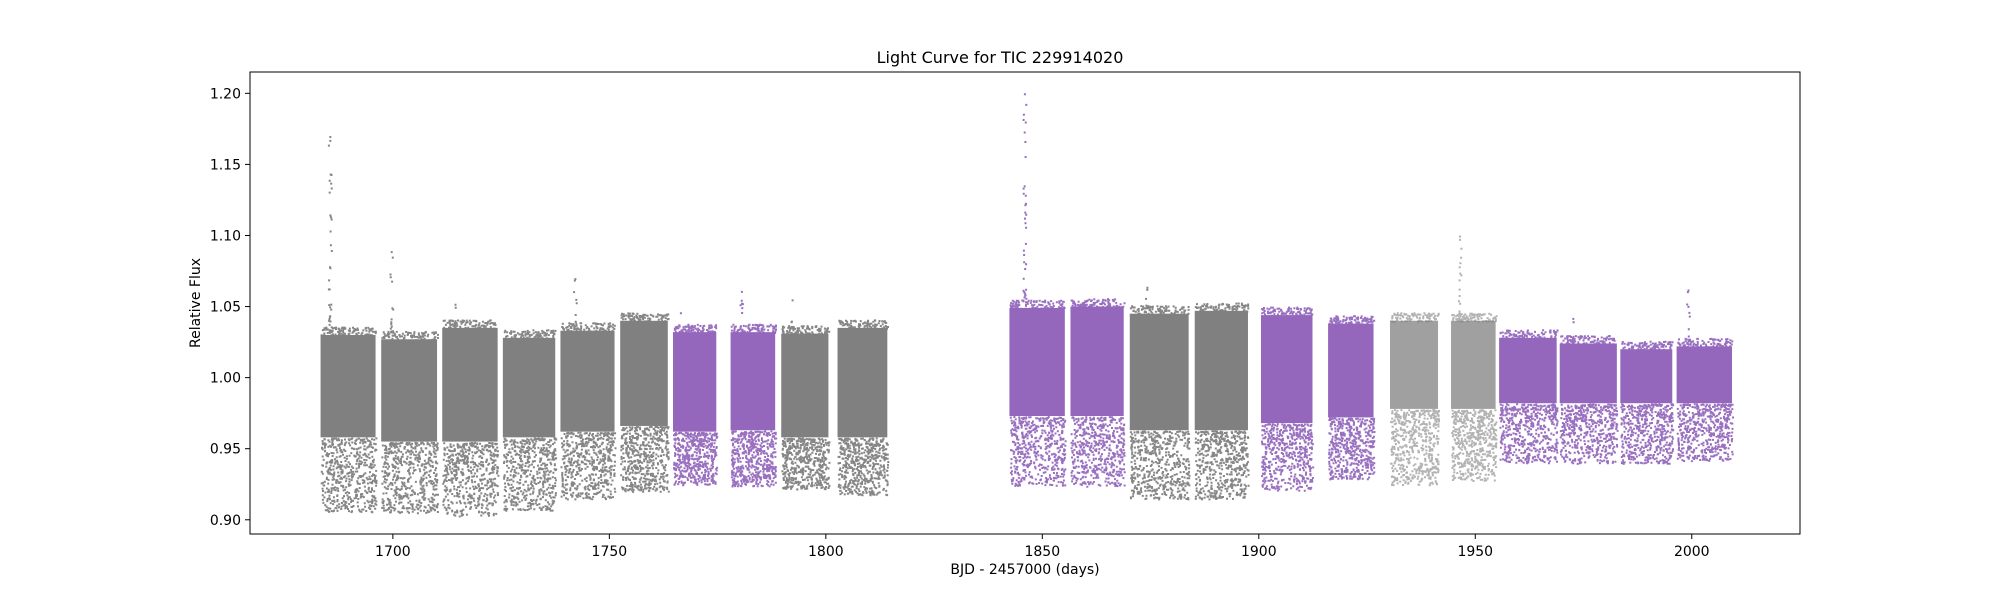 Image resolution: width=2000 pixels, height=600 pixels. I want to click on chart-title: Light Curve for TIC 229914020, so click(1000, 57).